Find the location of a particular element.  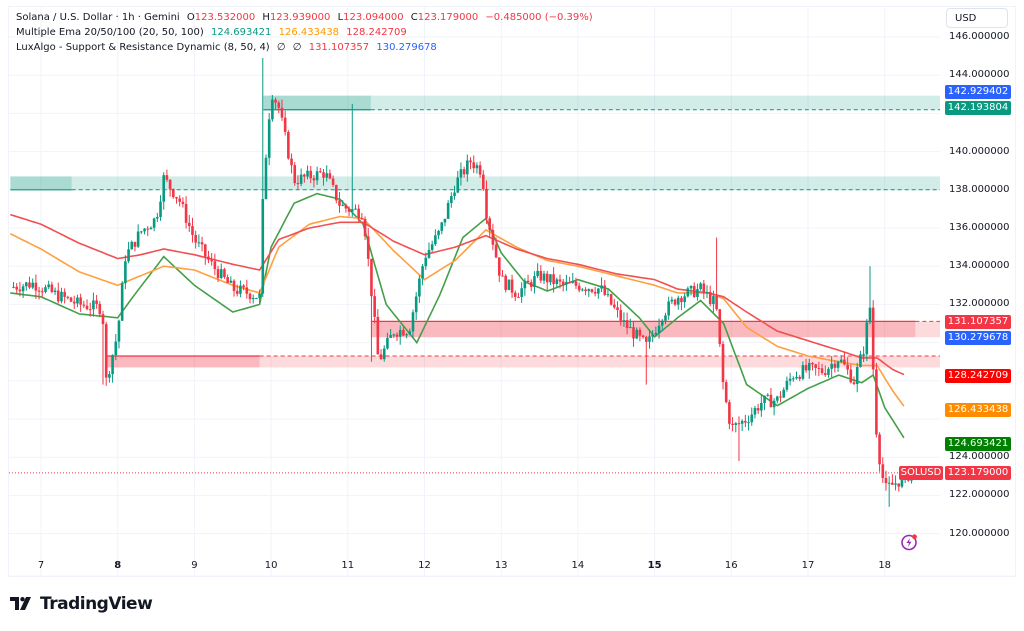

time-tick-label: 14 is located at coordinates (578, 565).